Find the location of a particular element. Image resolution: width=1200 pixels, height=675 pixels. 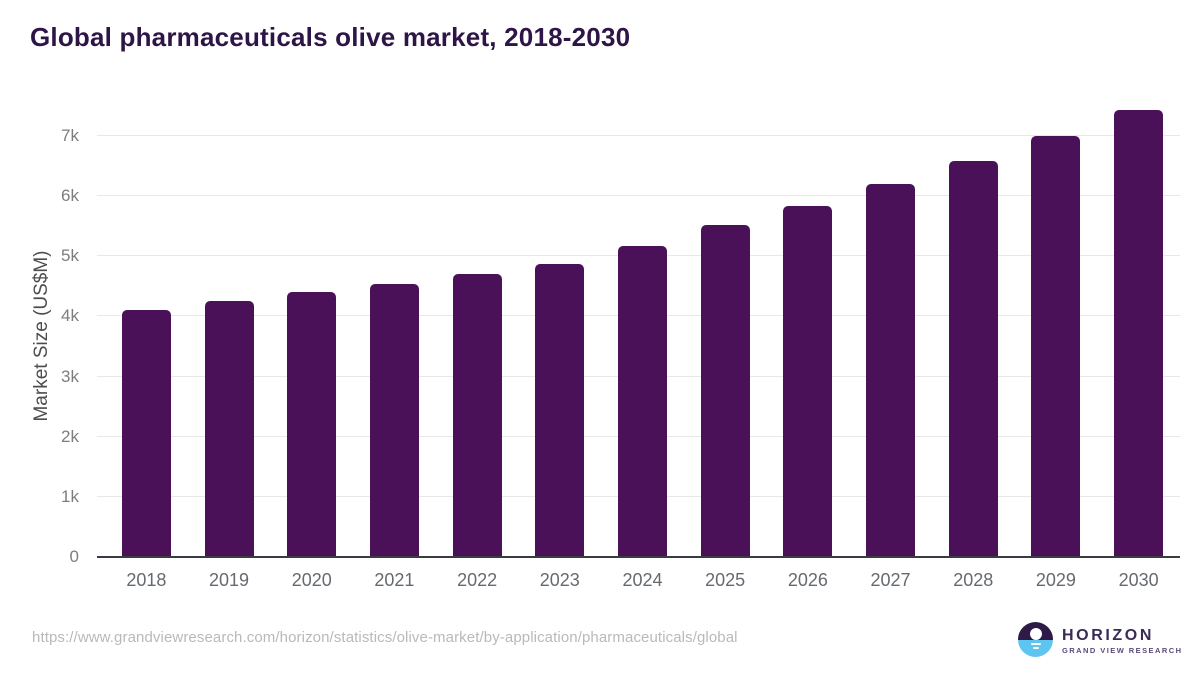

x-tick-label-2027: 2027 is located at coordinates (890, 580).